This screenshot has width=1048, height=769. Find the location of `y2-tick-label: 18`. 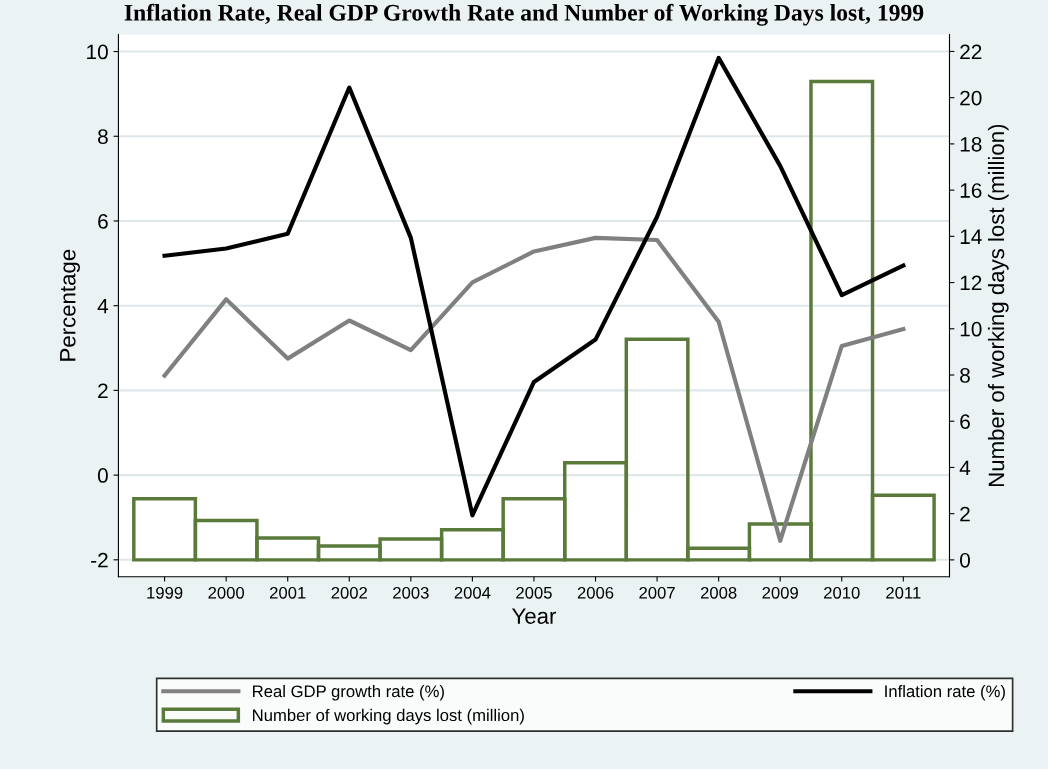

y2-tick-label: 18 is located at coordinates (971, 144).